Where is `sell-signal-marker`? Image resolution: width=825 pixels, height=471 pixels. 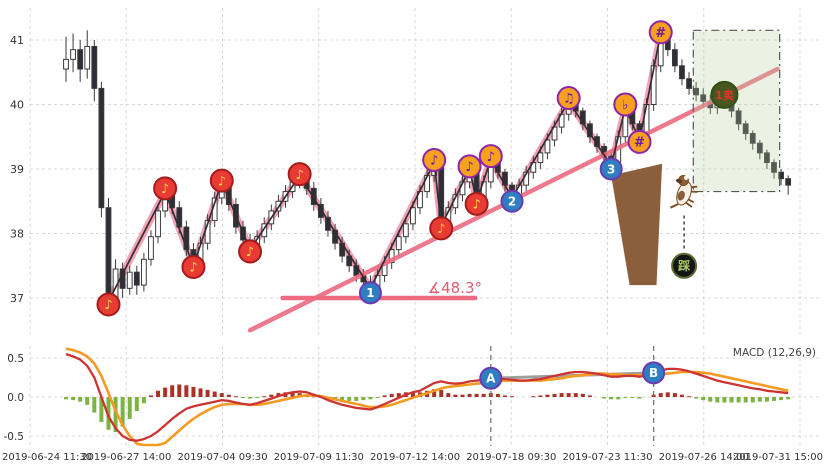 sell-signal-marker is located at coordinates (724, 94).